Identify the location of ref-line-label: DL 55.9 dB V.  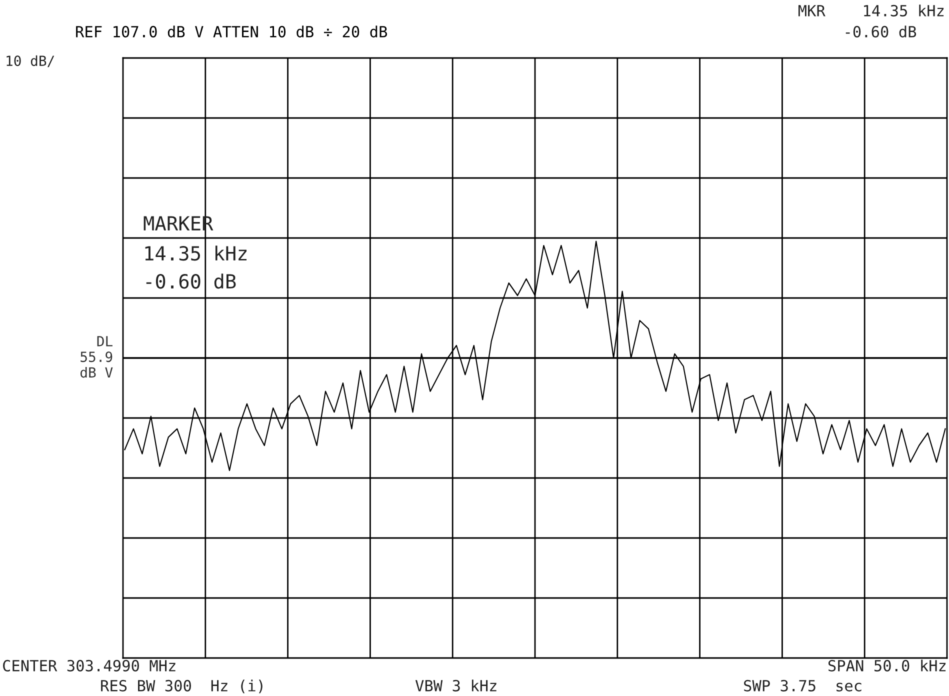
(96, 357).